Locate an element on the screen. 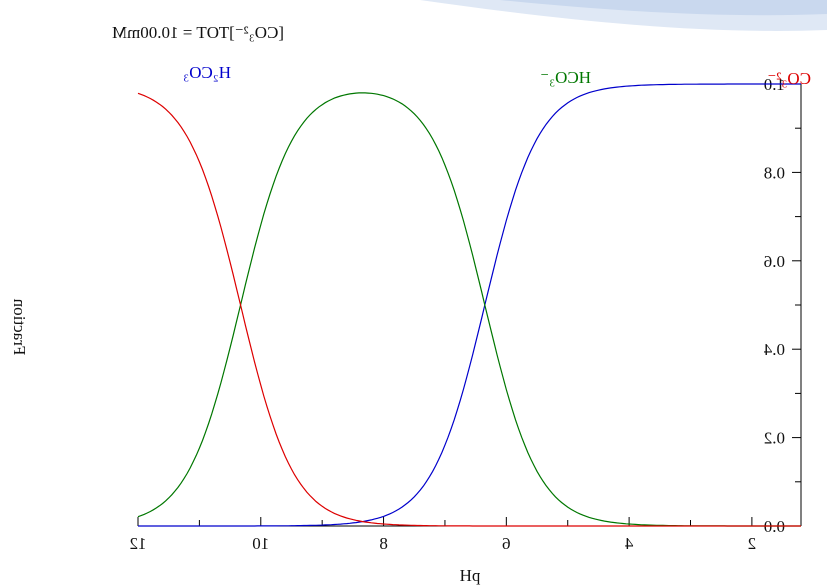  series-label-hco3: HCO₃⁻ is located at coordinates (565, 77).